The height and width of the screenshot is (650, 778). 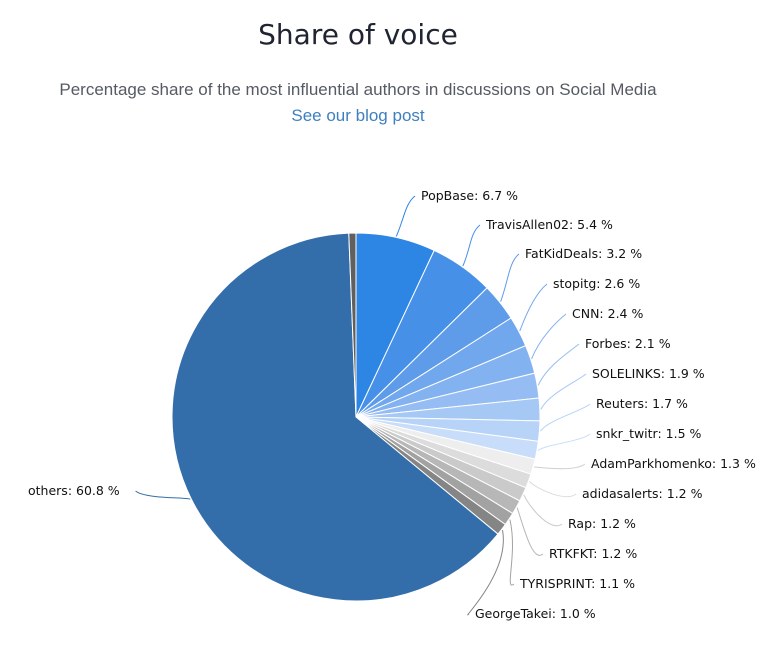 What do you see at coordinates (535, 613) in the screenshot?
I see `slice-label: GeorgeTakei: 1.0 %` at bounding box center [535, 613].